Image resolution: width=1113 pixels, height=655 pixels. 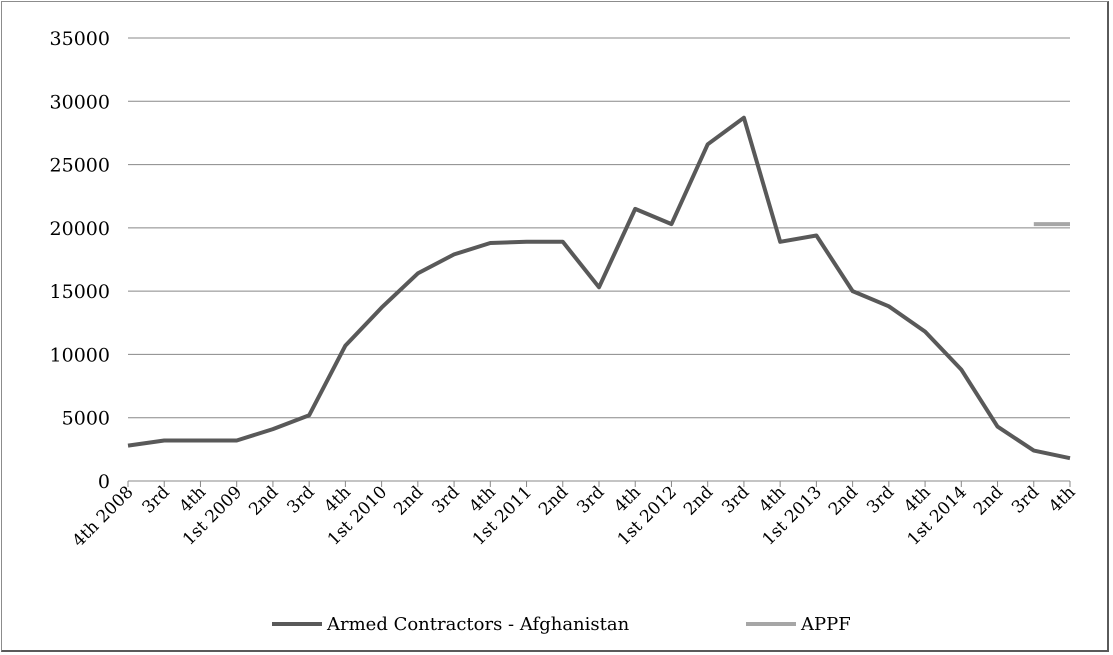 What do you see at coordinates (80, 292) in the screenshot?
I see `y-tick-label: 15000` at bounding box center [80, 292].